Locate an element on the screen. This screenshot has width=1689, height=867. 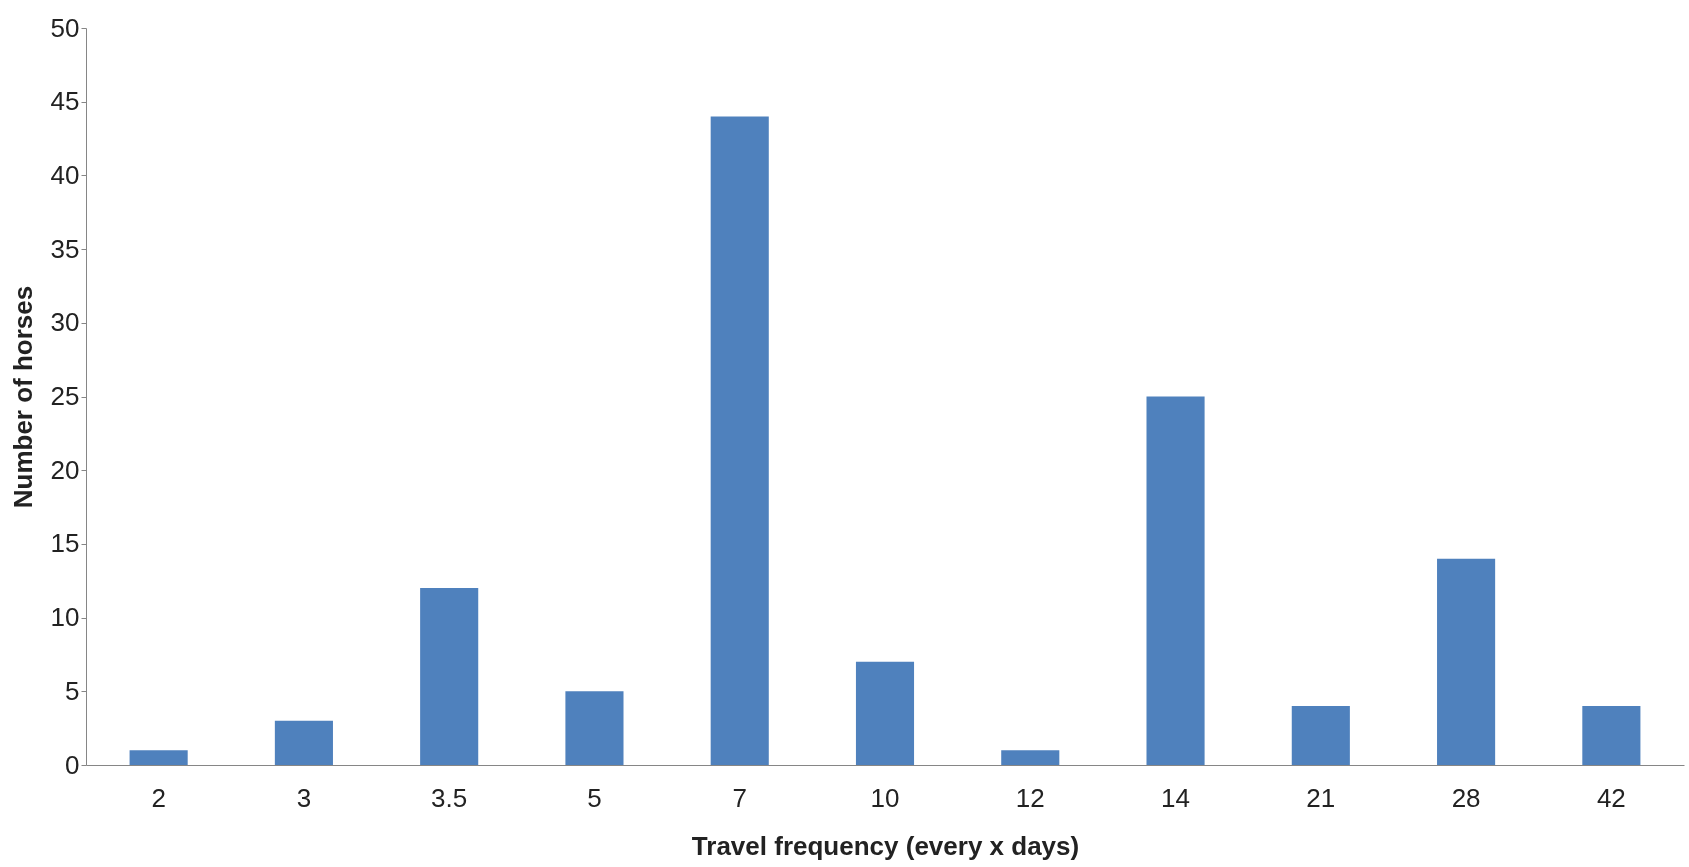
y-tick-label: 15 is located at coordinates (65, 543).